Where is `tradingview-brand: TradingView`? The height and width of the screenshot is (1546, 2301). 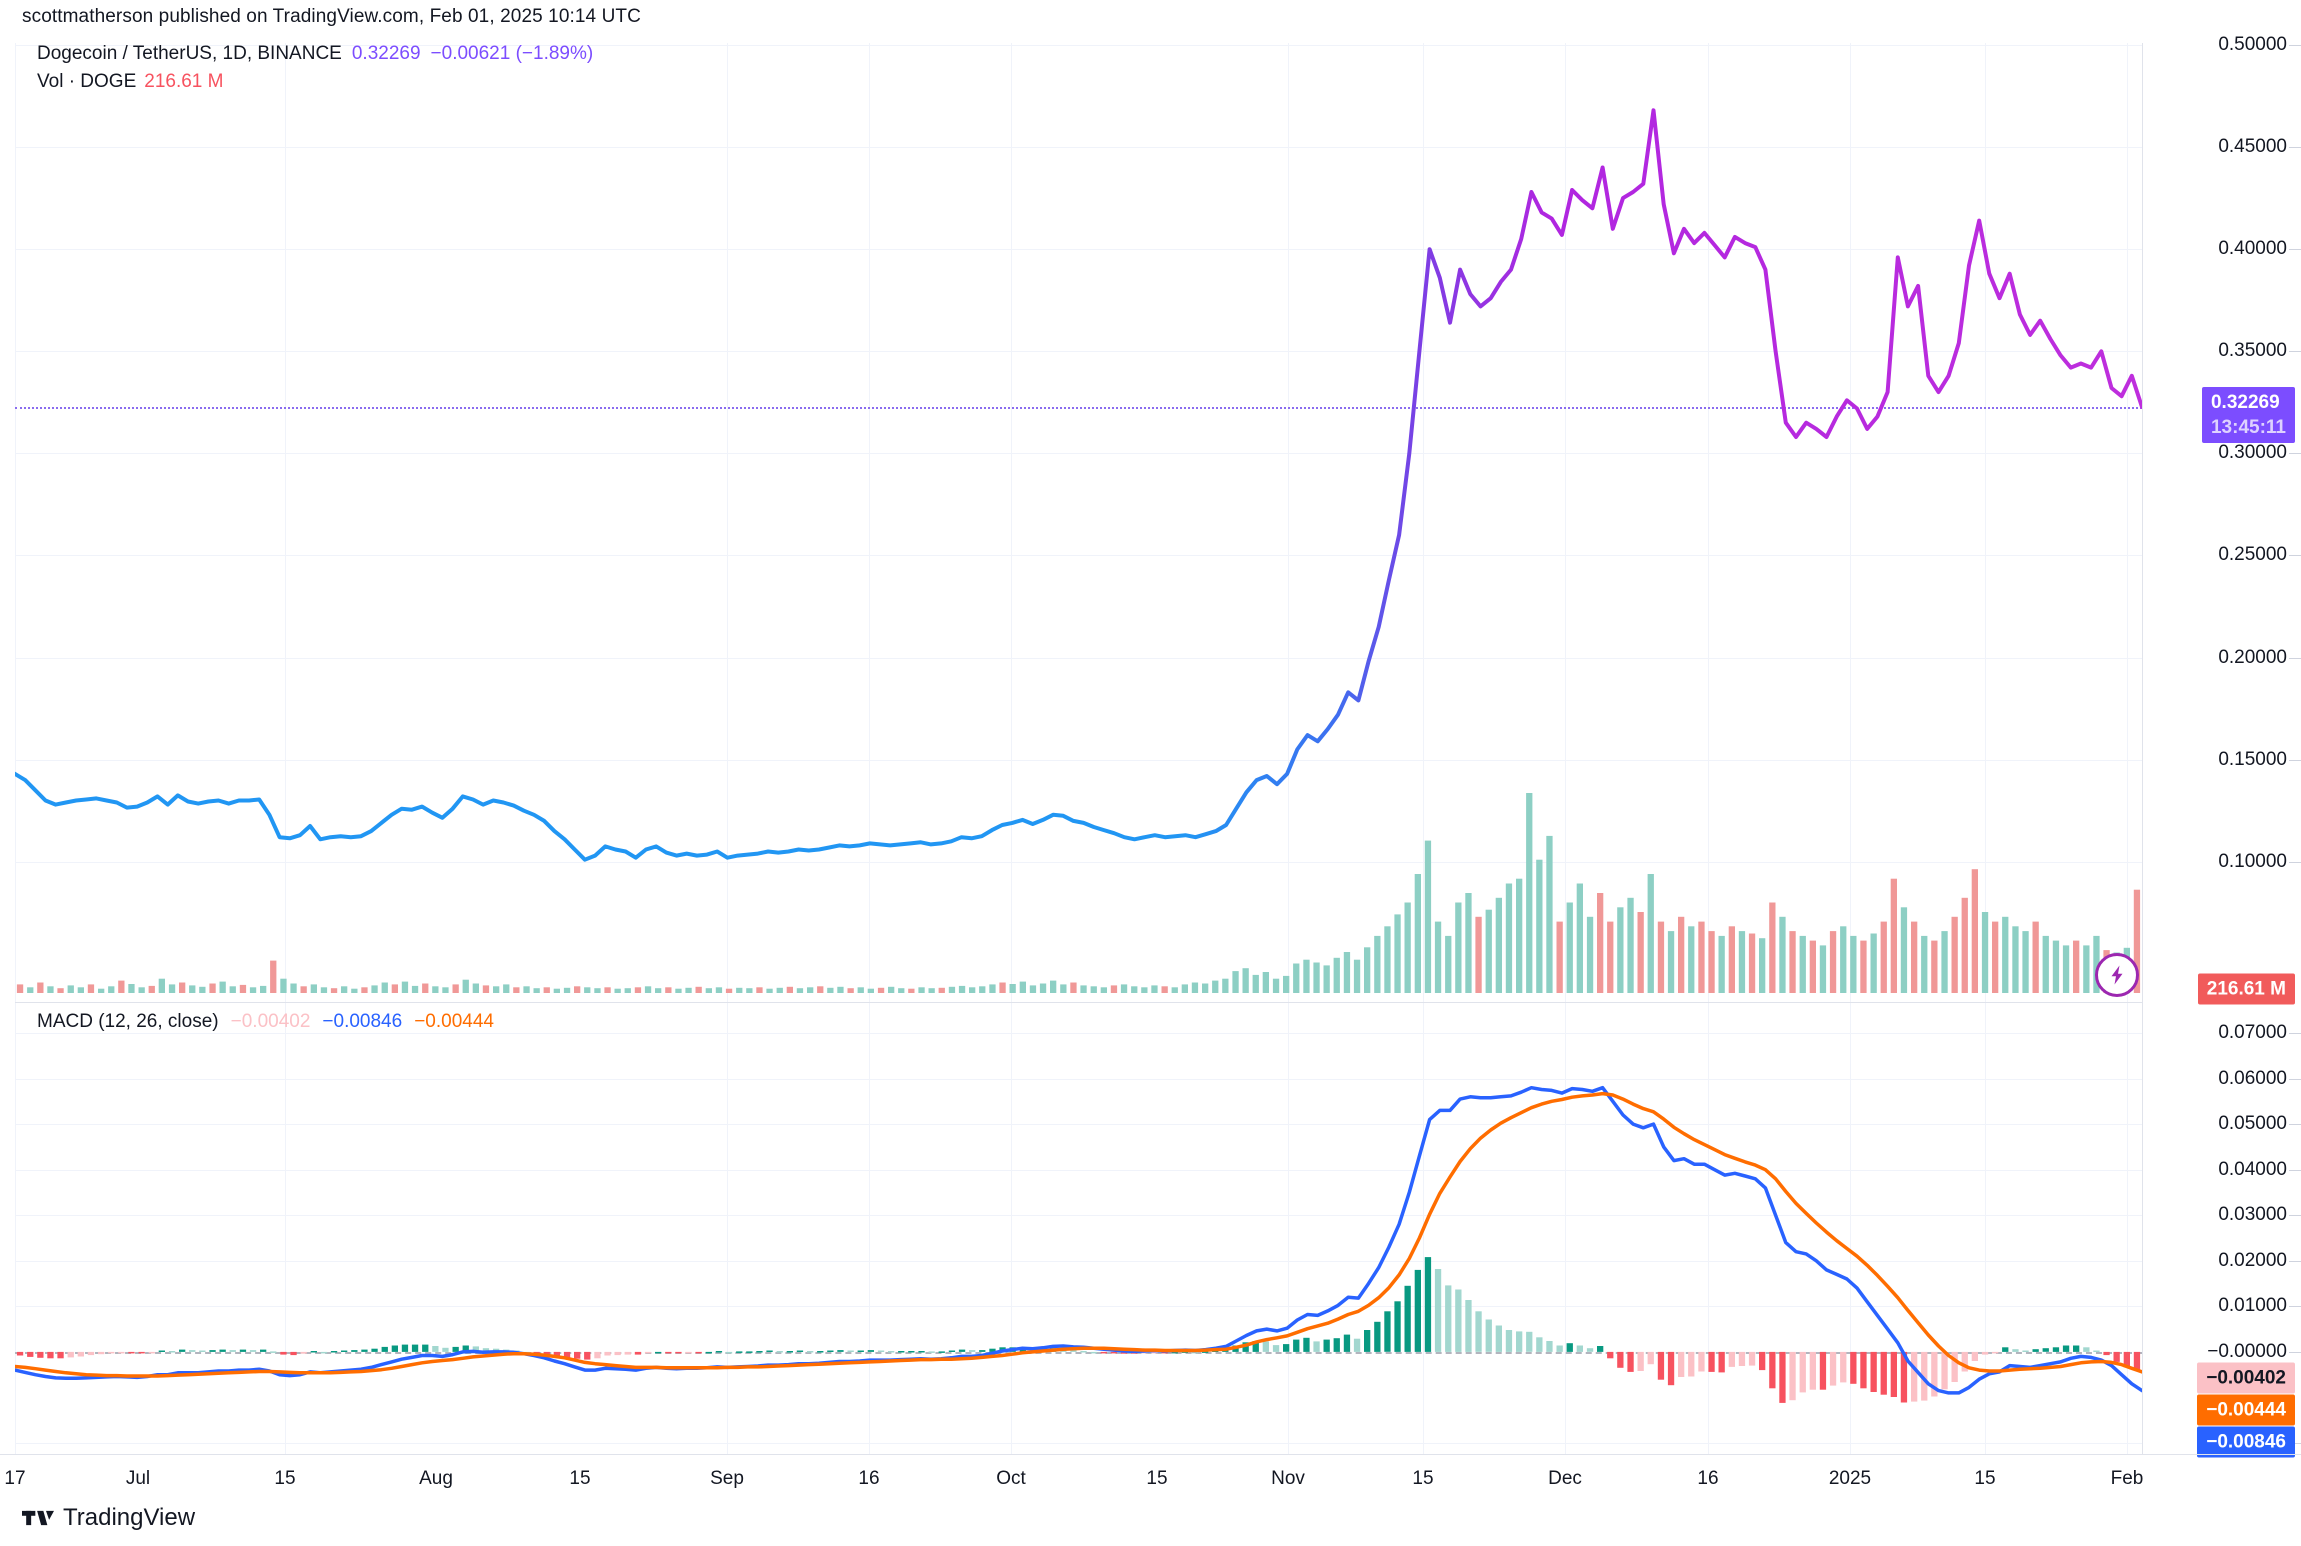 tradingview-brand: TradingView is located at coordinates (108, 1518).